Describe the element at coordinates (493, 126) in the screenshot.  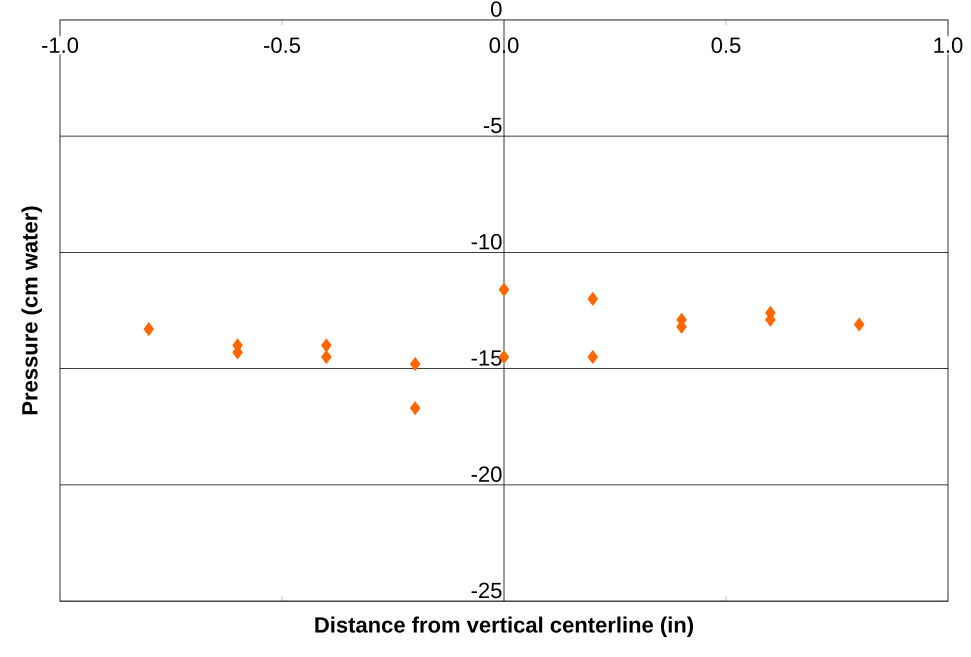
I see `y-tick-label: -5` at that location.